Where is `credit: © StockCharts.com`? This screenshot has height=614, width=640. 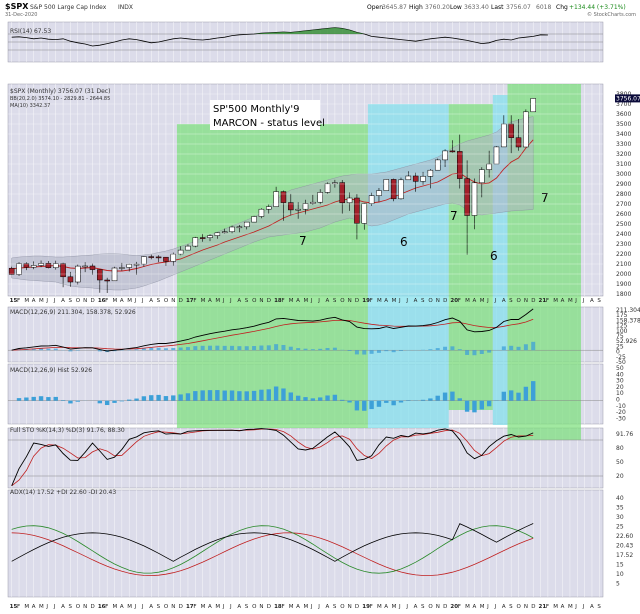 credit: © StockCharts.com is located at coordinates (611, 14).